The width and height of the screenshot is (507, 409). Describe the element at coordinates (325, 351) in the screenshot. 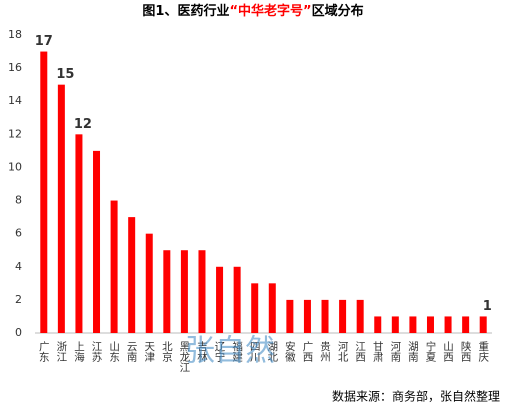

I see `x-tick-label: 贵州` at that location.